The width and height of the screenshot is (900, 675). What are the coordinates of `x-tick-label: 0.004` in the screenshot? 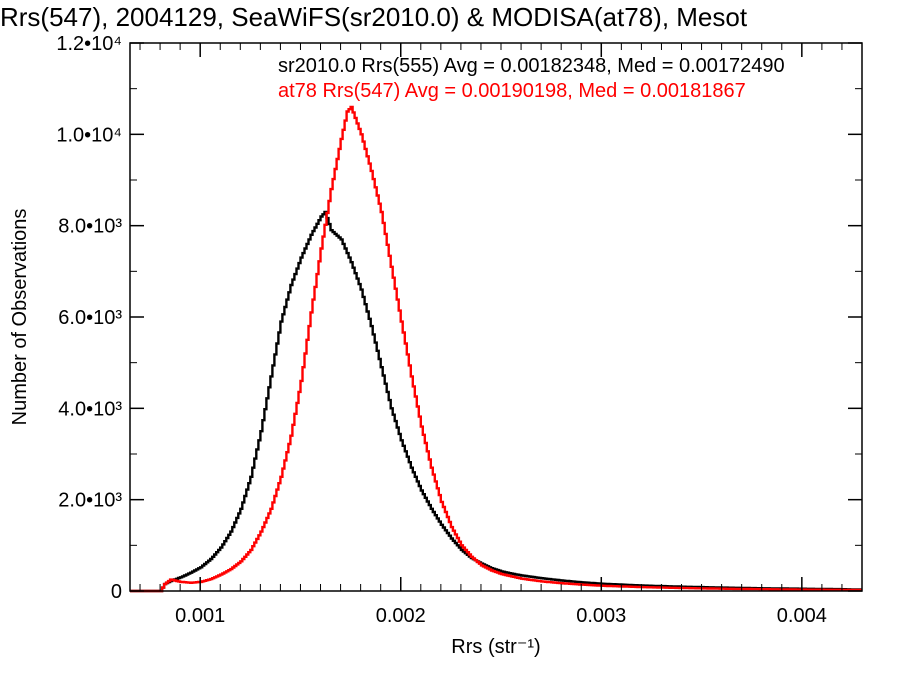 It's located at (802, 616).